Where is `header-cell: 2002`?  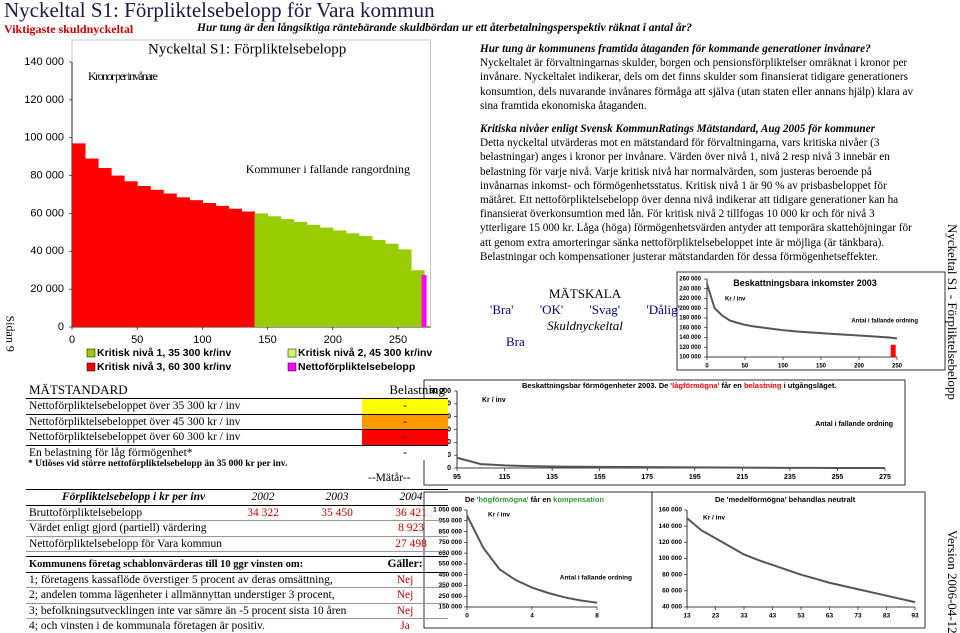 header-cell: 2002 is located at coordinates (263, 497).